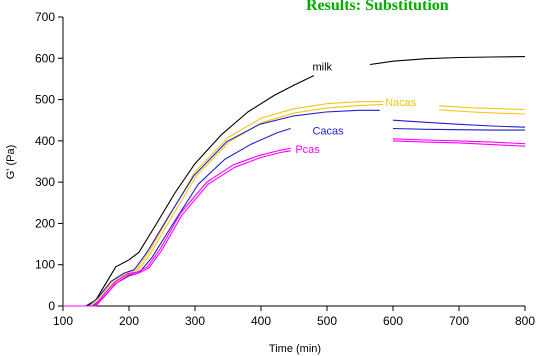 The image size is (536, 356). Describe the element at coordinates (63, 321) in the screenshot. I see `x-tick-label: 100` at that location.